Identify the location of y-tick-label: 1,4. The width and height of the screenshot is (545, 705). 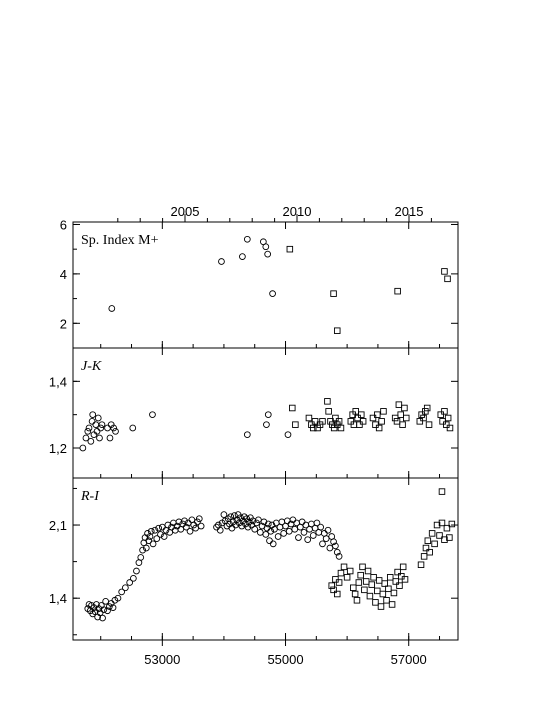
(58, 381).